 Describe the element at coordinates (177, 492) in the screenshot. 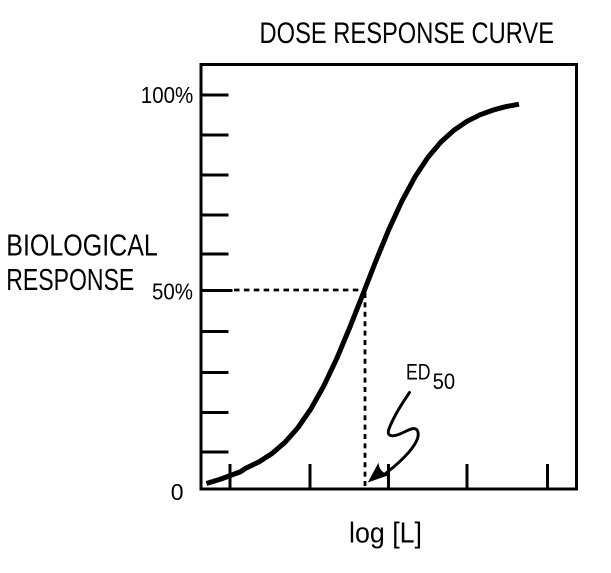

I see `svg-text: 0` at that location.